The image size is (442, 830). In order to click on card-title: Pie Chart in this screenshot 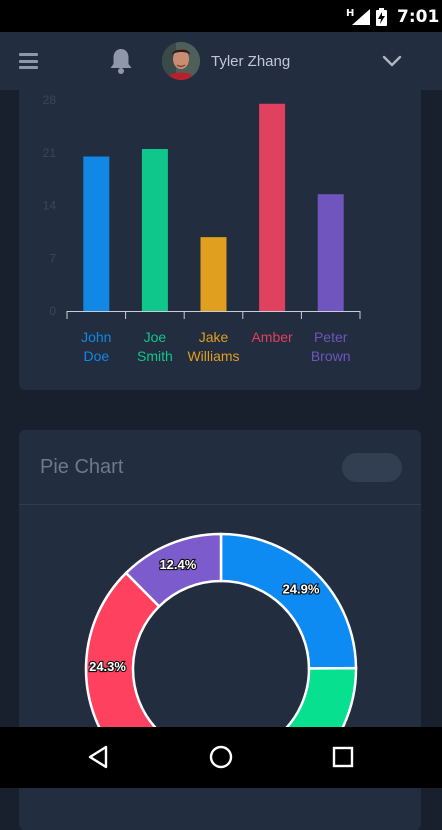, I will do `click(82, 467)`.